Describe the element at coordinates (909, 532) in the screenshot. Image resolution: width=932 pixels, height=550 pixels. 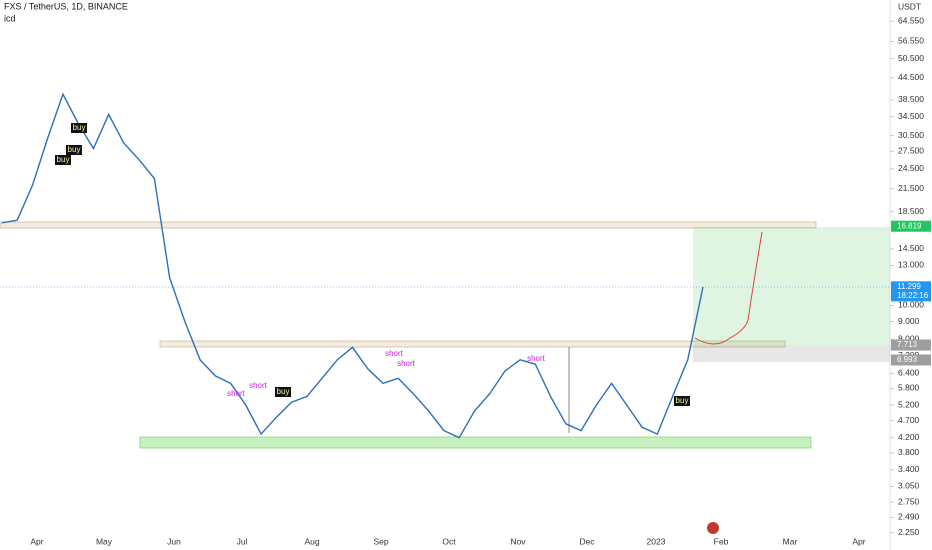
I see `y-tick-label: 2.250` at that location.